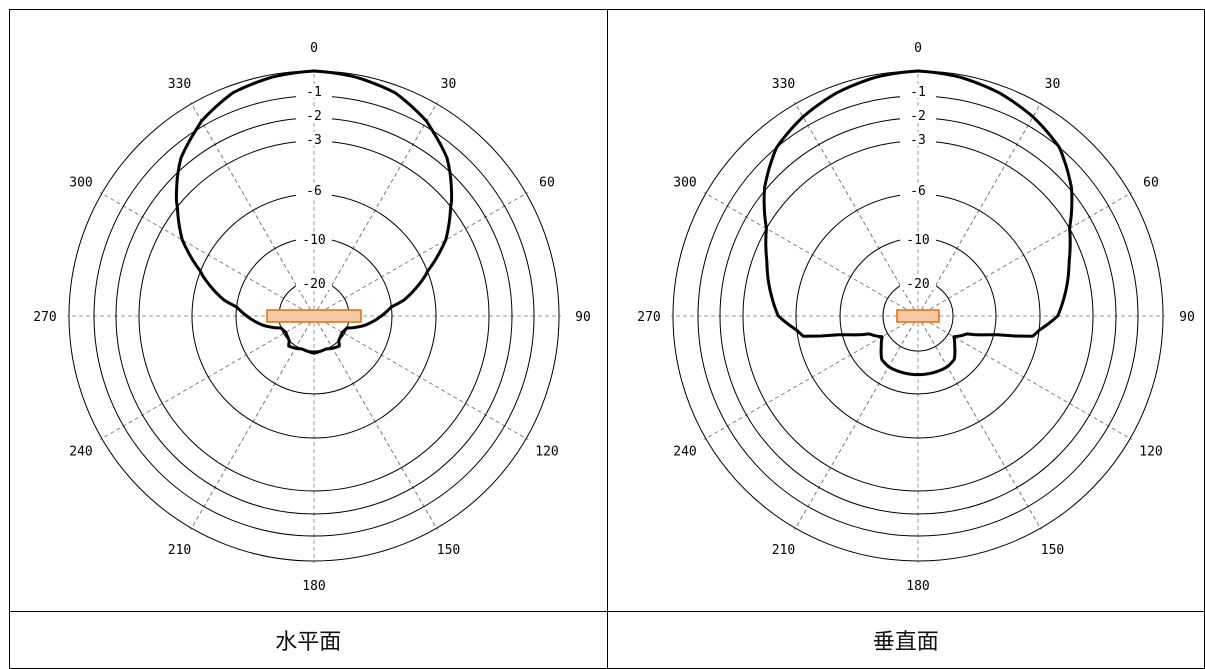  What do you see at coordinates (308, 639) in the screenshot?
I see `caption-horizontal: 水平面` at bounding box center [308, 639].